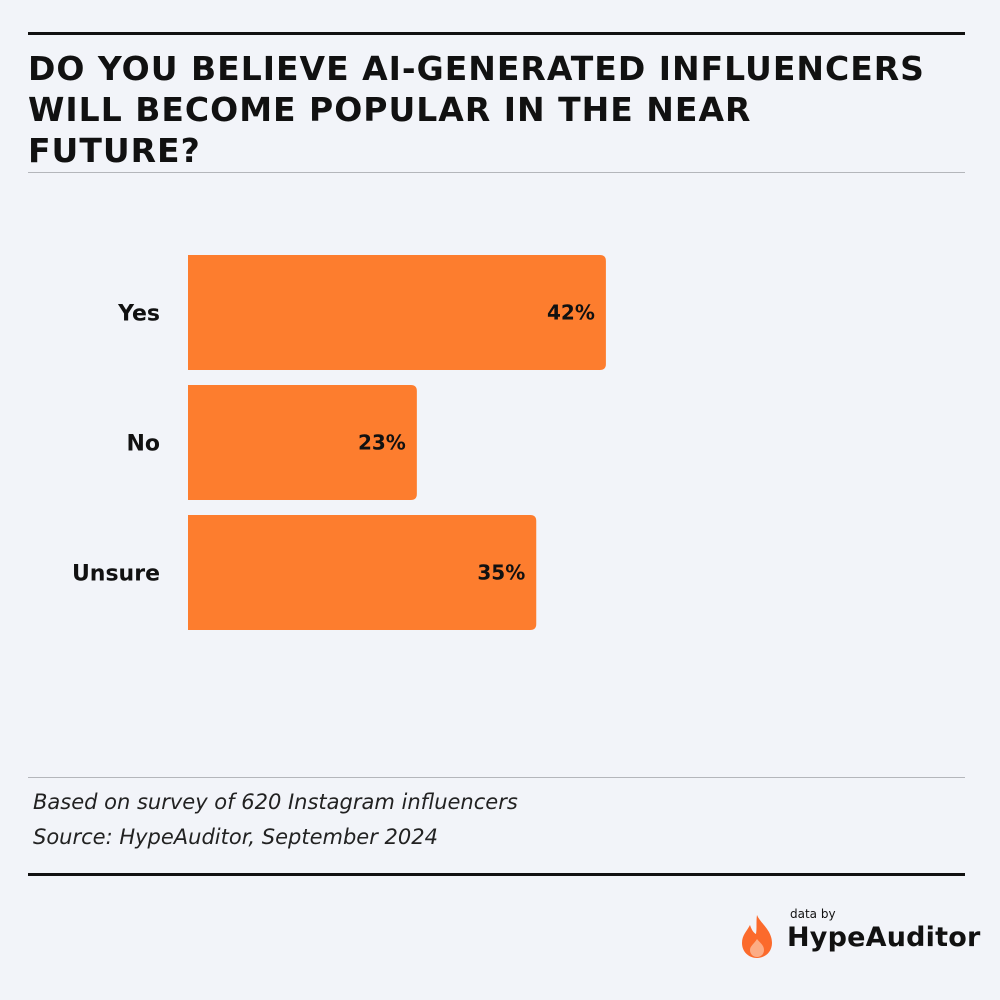  What do you see at coordinates (501, 573) in the screenshot?
I see `value-label-unsure: 35%` at bounding box center [501, 573].